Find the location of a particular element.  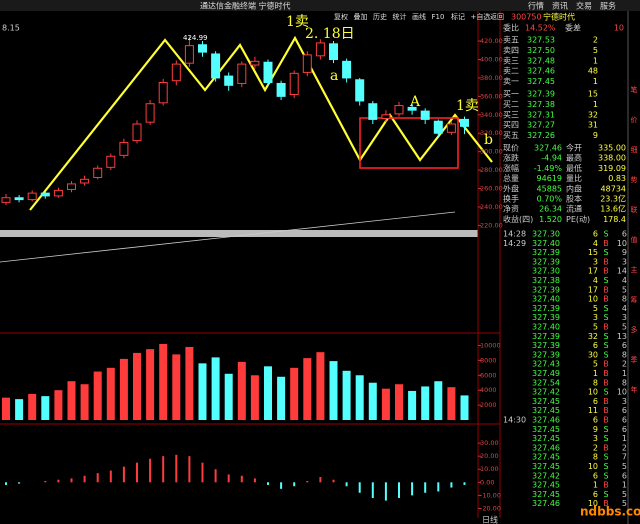

stat-label: PE(动) is located at coordinates (578, 219).